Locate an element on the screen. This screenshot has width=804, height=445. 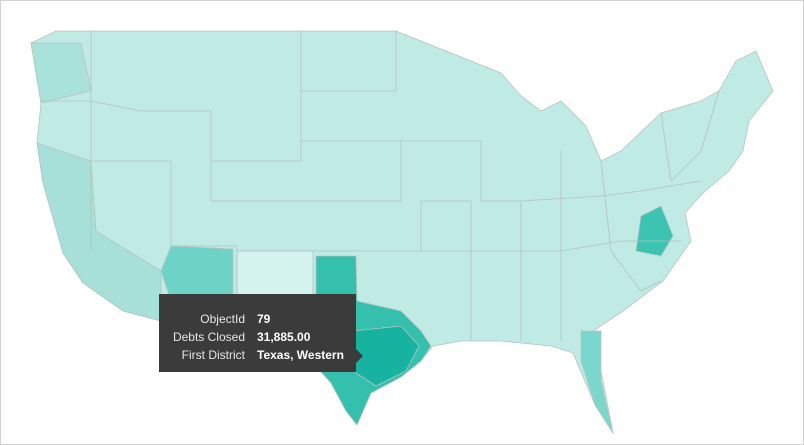
tooltip-row: ObjectId 79 is located at coordinates (257, 321).